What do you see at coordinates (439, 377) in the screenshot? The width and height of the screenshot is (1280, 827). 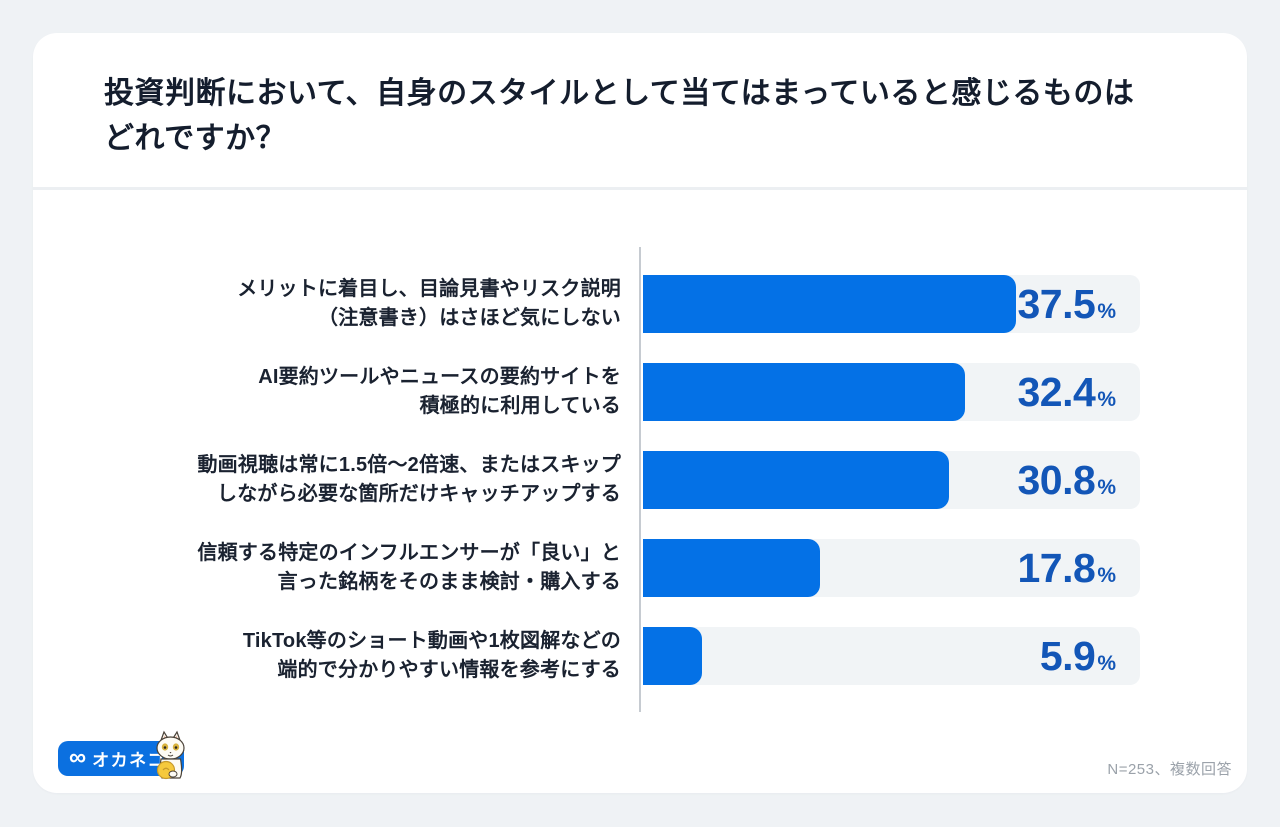 I see `category-label-line: AI要約ツールやニュースの要約サイトを` at bounding box center [439, 377].